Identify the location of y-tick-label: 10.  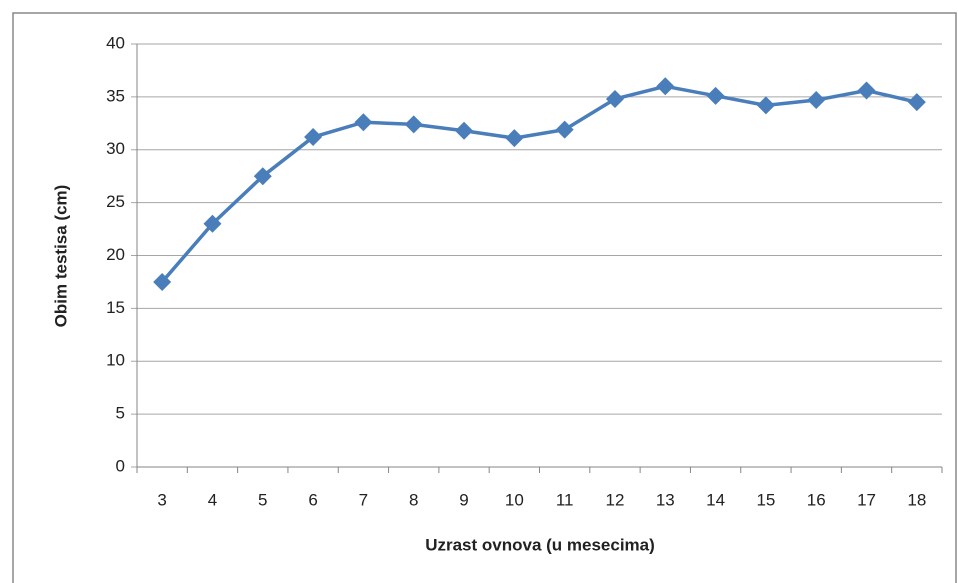
(115, 360).